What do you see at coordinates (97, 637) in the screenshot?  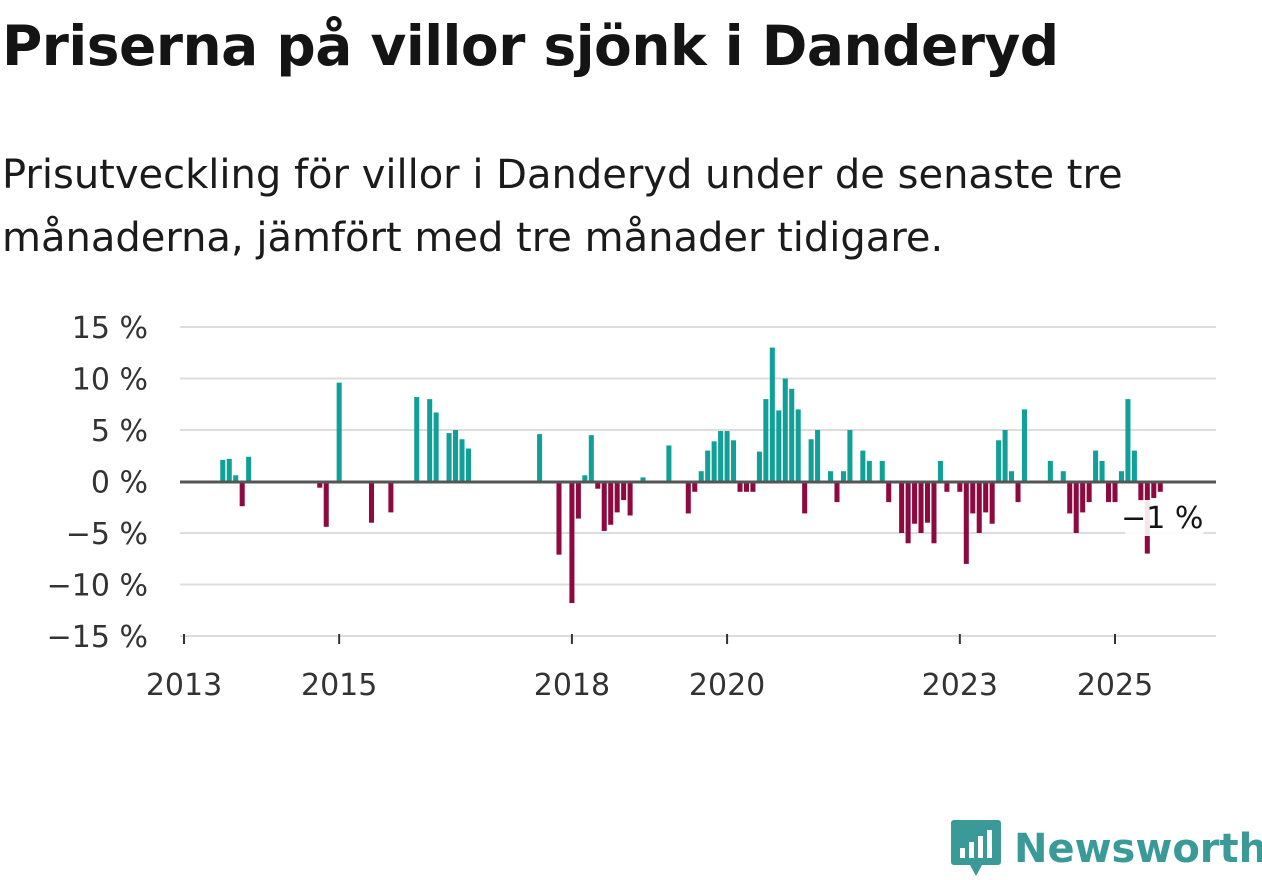 I see `y-tick-label: −15 %` at bounding box center [97, 637].